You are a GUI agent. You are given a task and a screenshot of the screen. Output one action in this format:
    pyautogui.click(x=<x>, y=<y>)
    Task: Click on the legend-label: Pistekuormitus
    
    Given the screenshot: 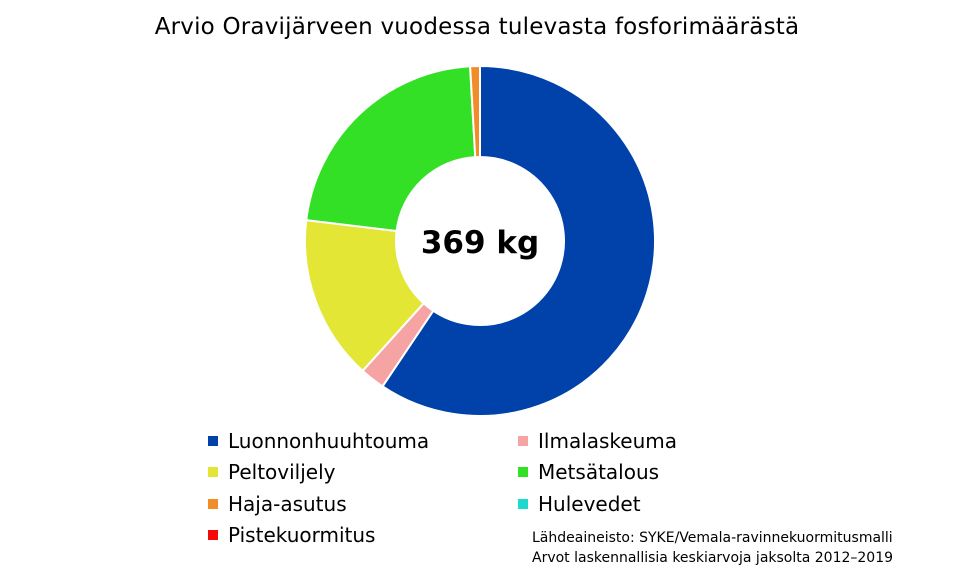 What is the action you would take?
    pyautogui.click(x=302, y=535)
    